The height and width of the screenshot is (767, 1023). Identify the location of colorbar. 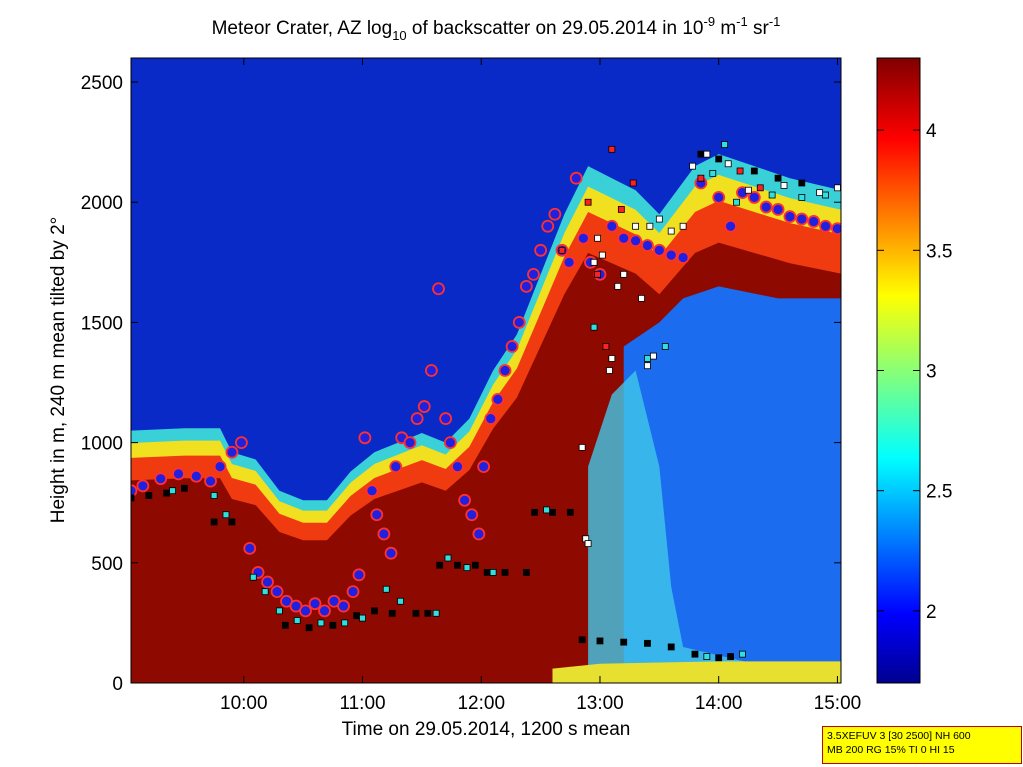
(898, 370).